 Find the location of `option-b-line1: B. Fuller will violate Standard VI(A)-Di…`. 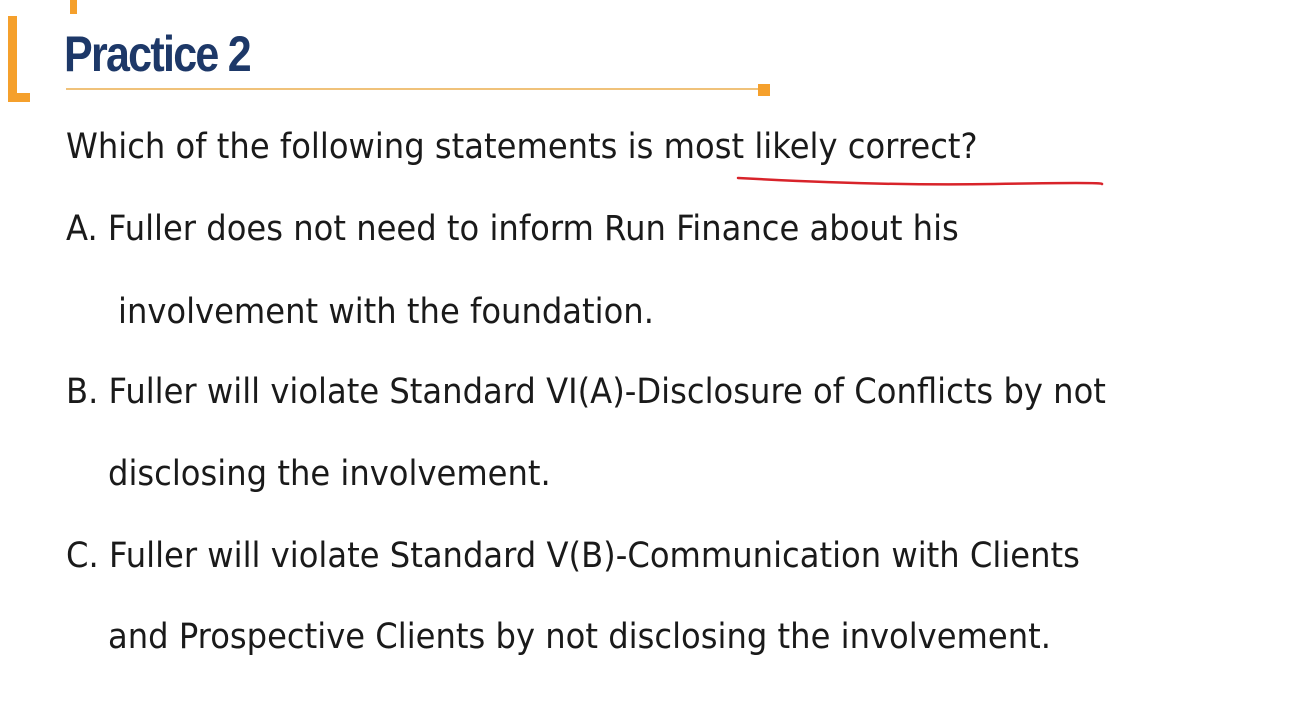

option-b-line1: B. Fuller will violate Standard VI(A)-Di… is located at coordinates (586, 392).